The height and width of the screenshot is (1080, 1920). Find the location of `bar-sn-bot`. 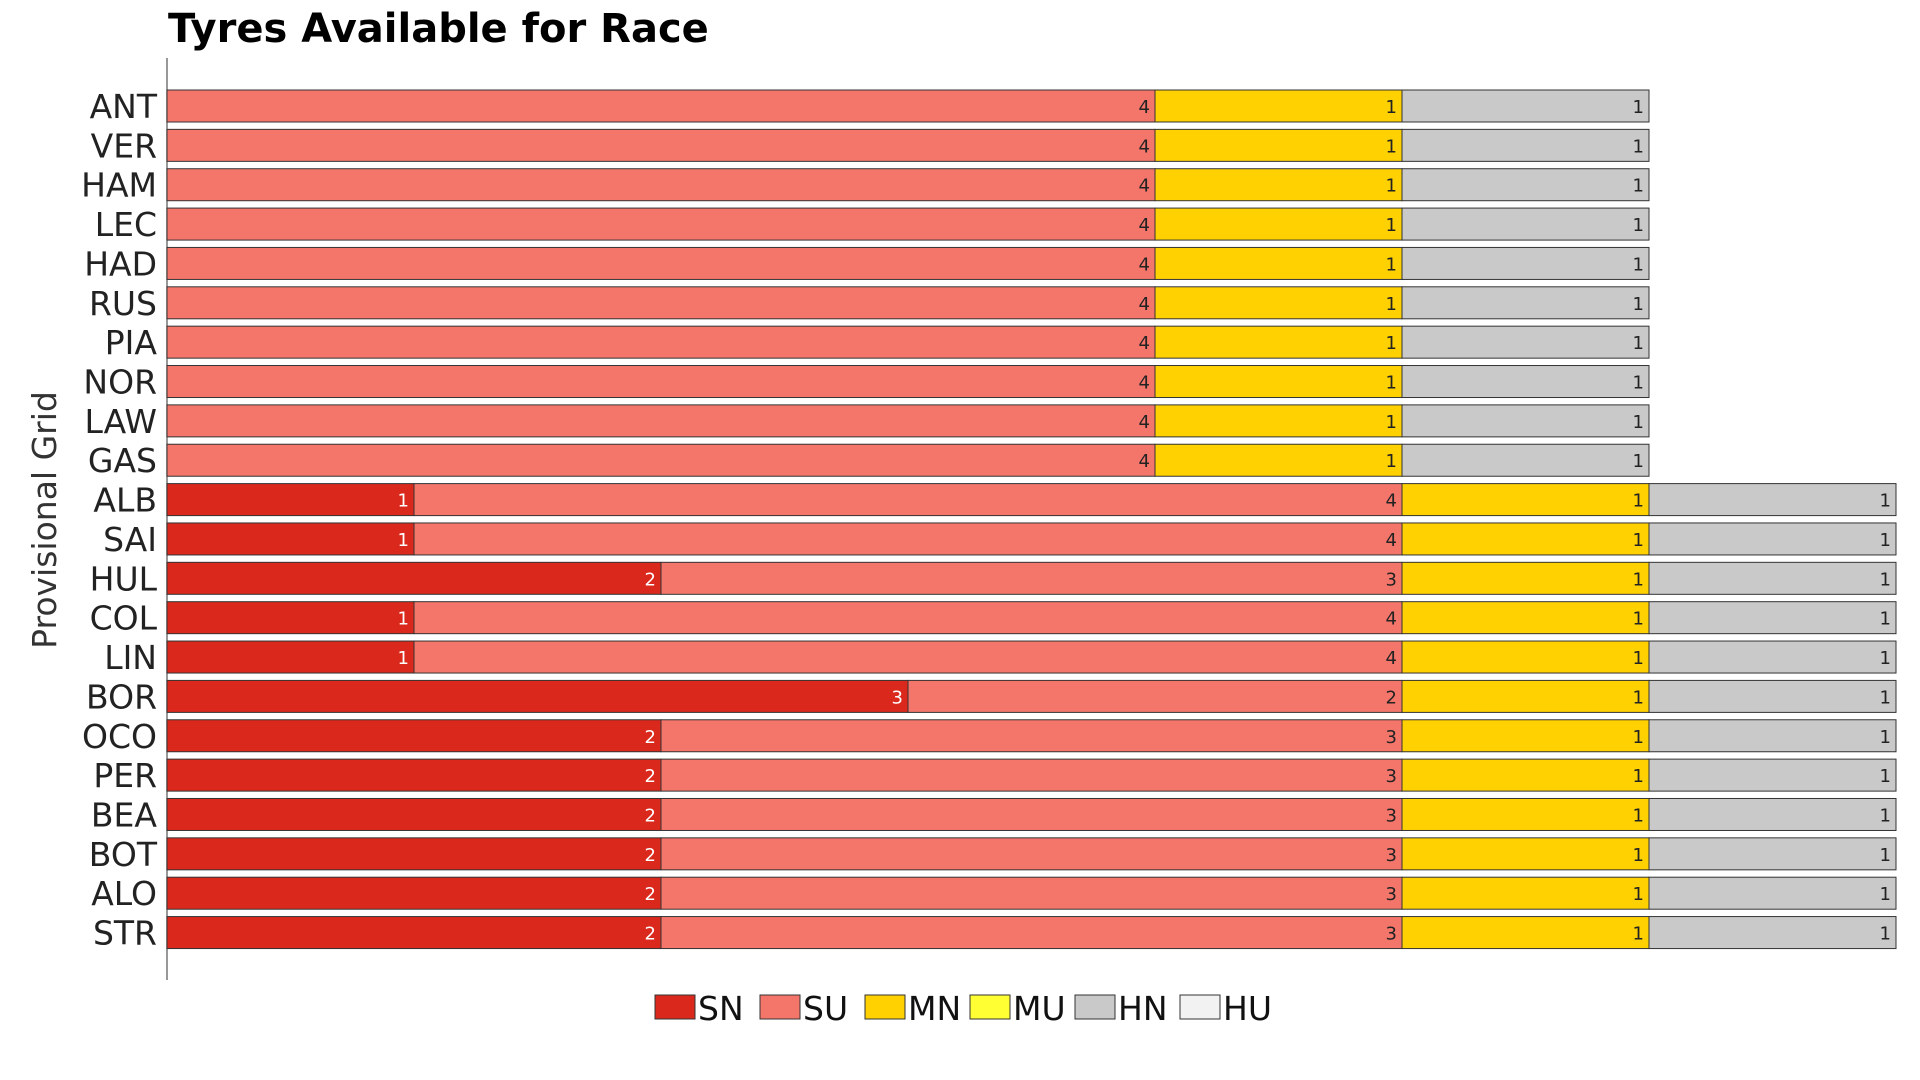

bar-sn-bot is located at coordinates (414, 854).